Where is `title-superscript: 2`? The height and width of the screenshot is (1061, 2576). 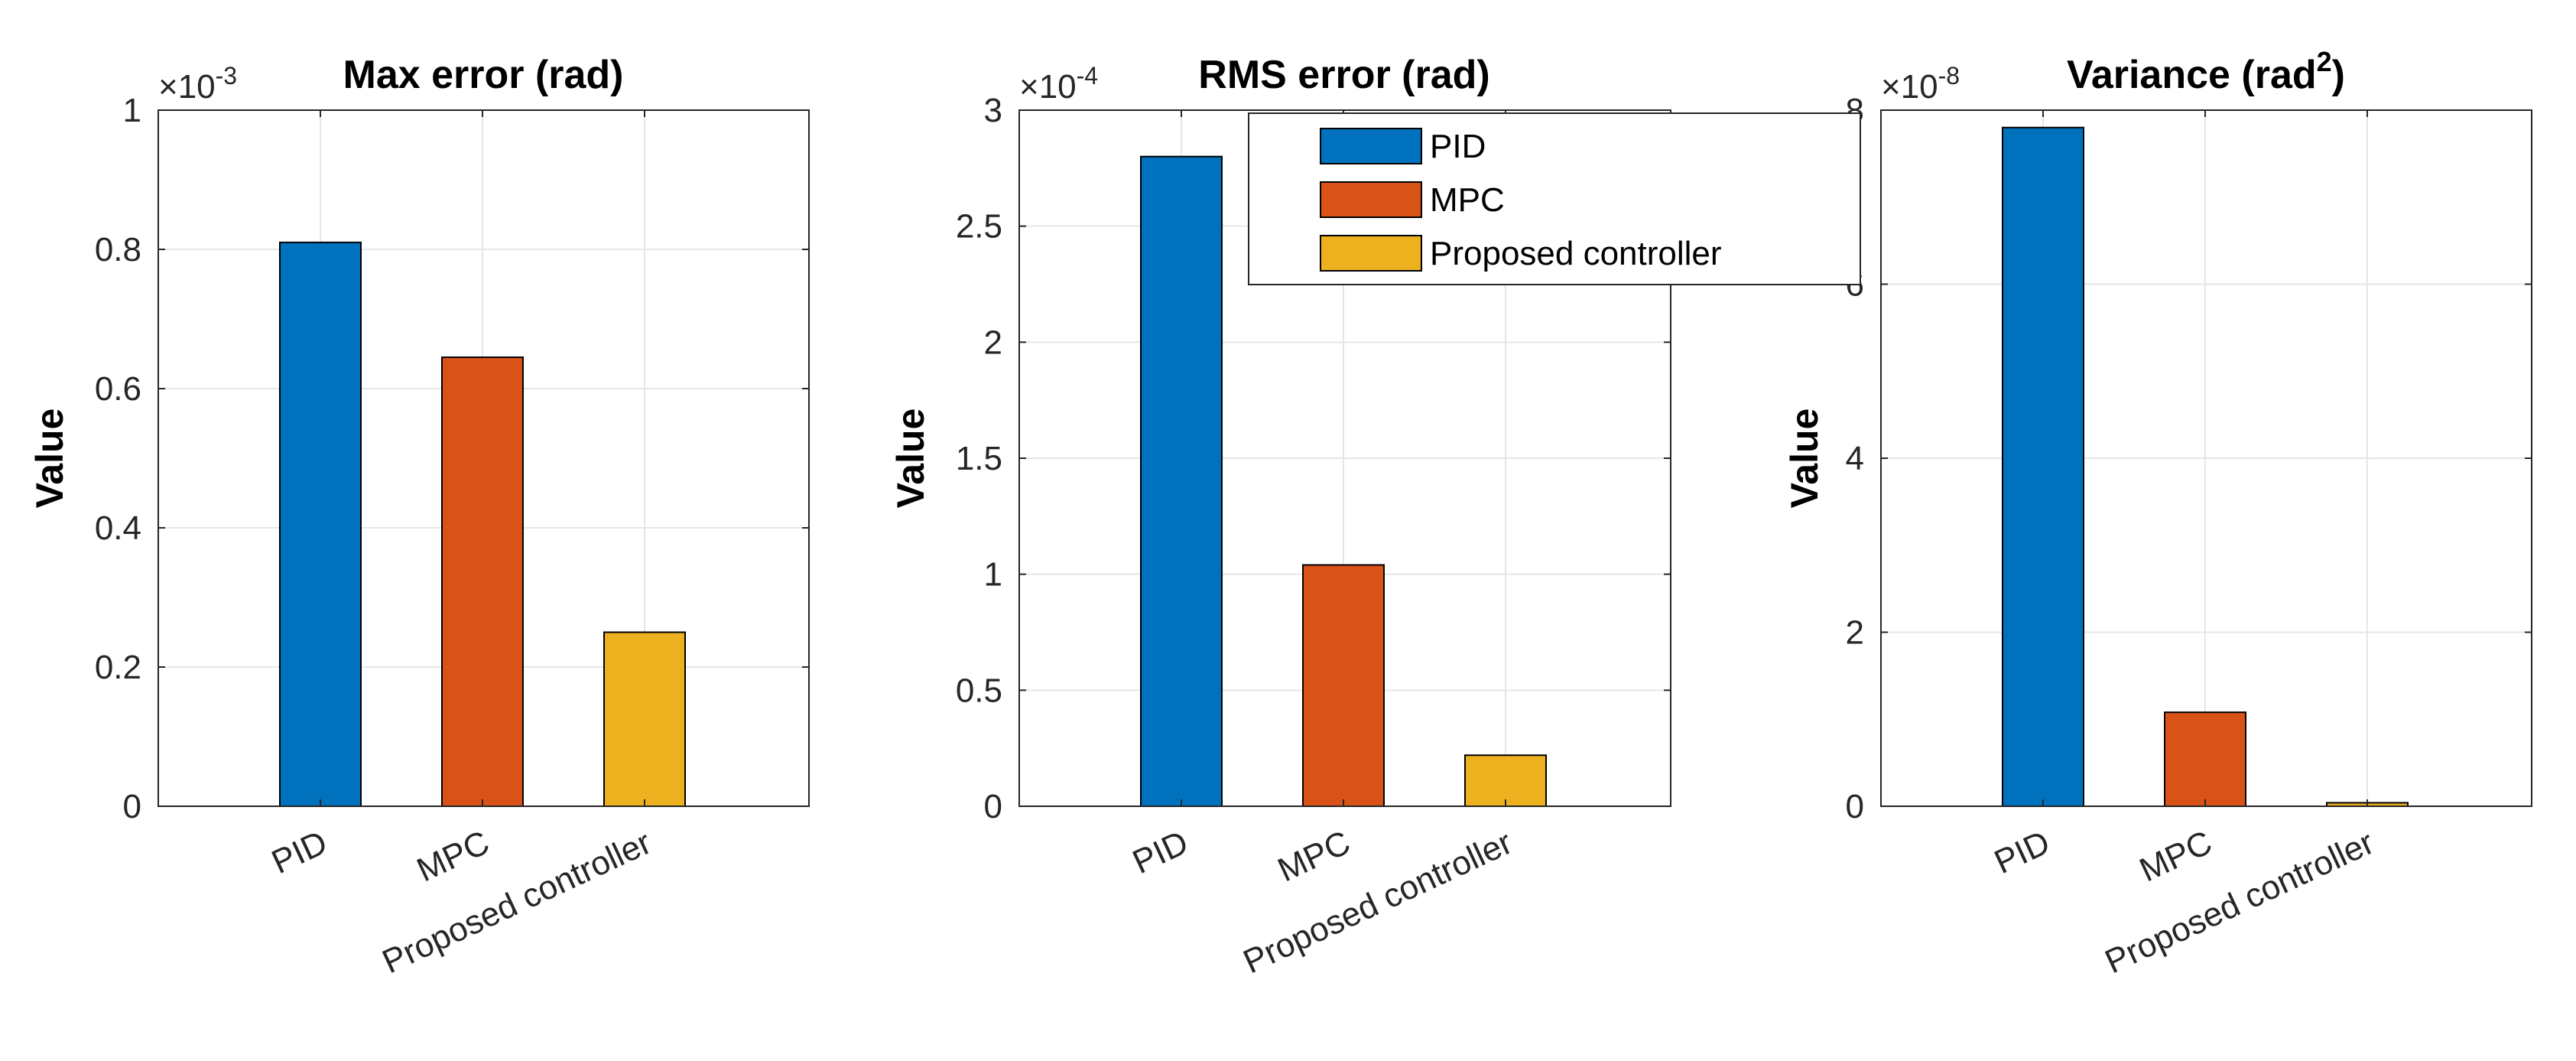
title-superscript: 2 is located at coordinates (2324, 62).